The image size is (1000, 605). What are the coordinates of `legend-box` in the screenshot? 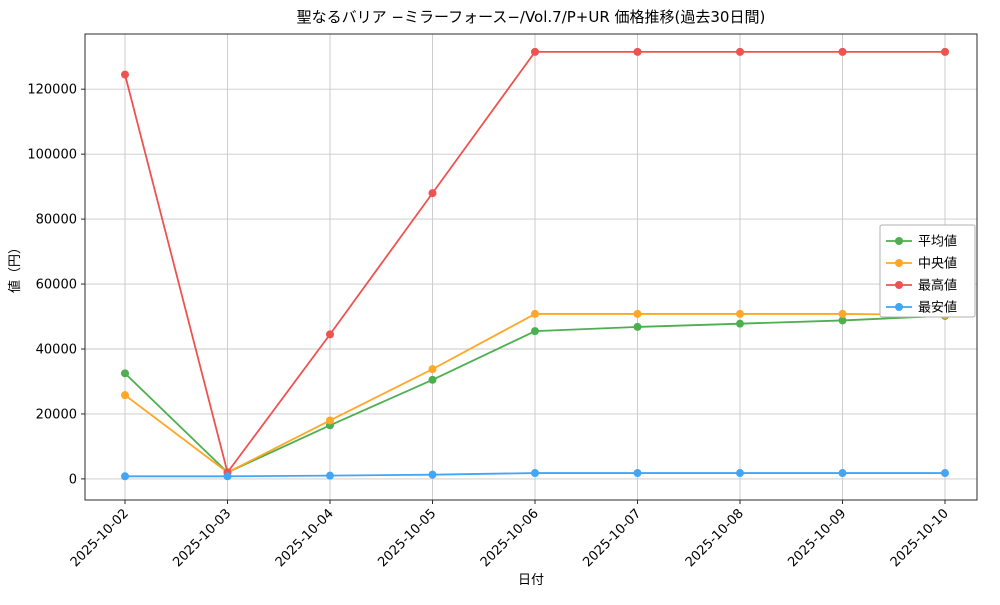 It's located at (927, 271).